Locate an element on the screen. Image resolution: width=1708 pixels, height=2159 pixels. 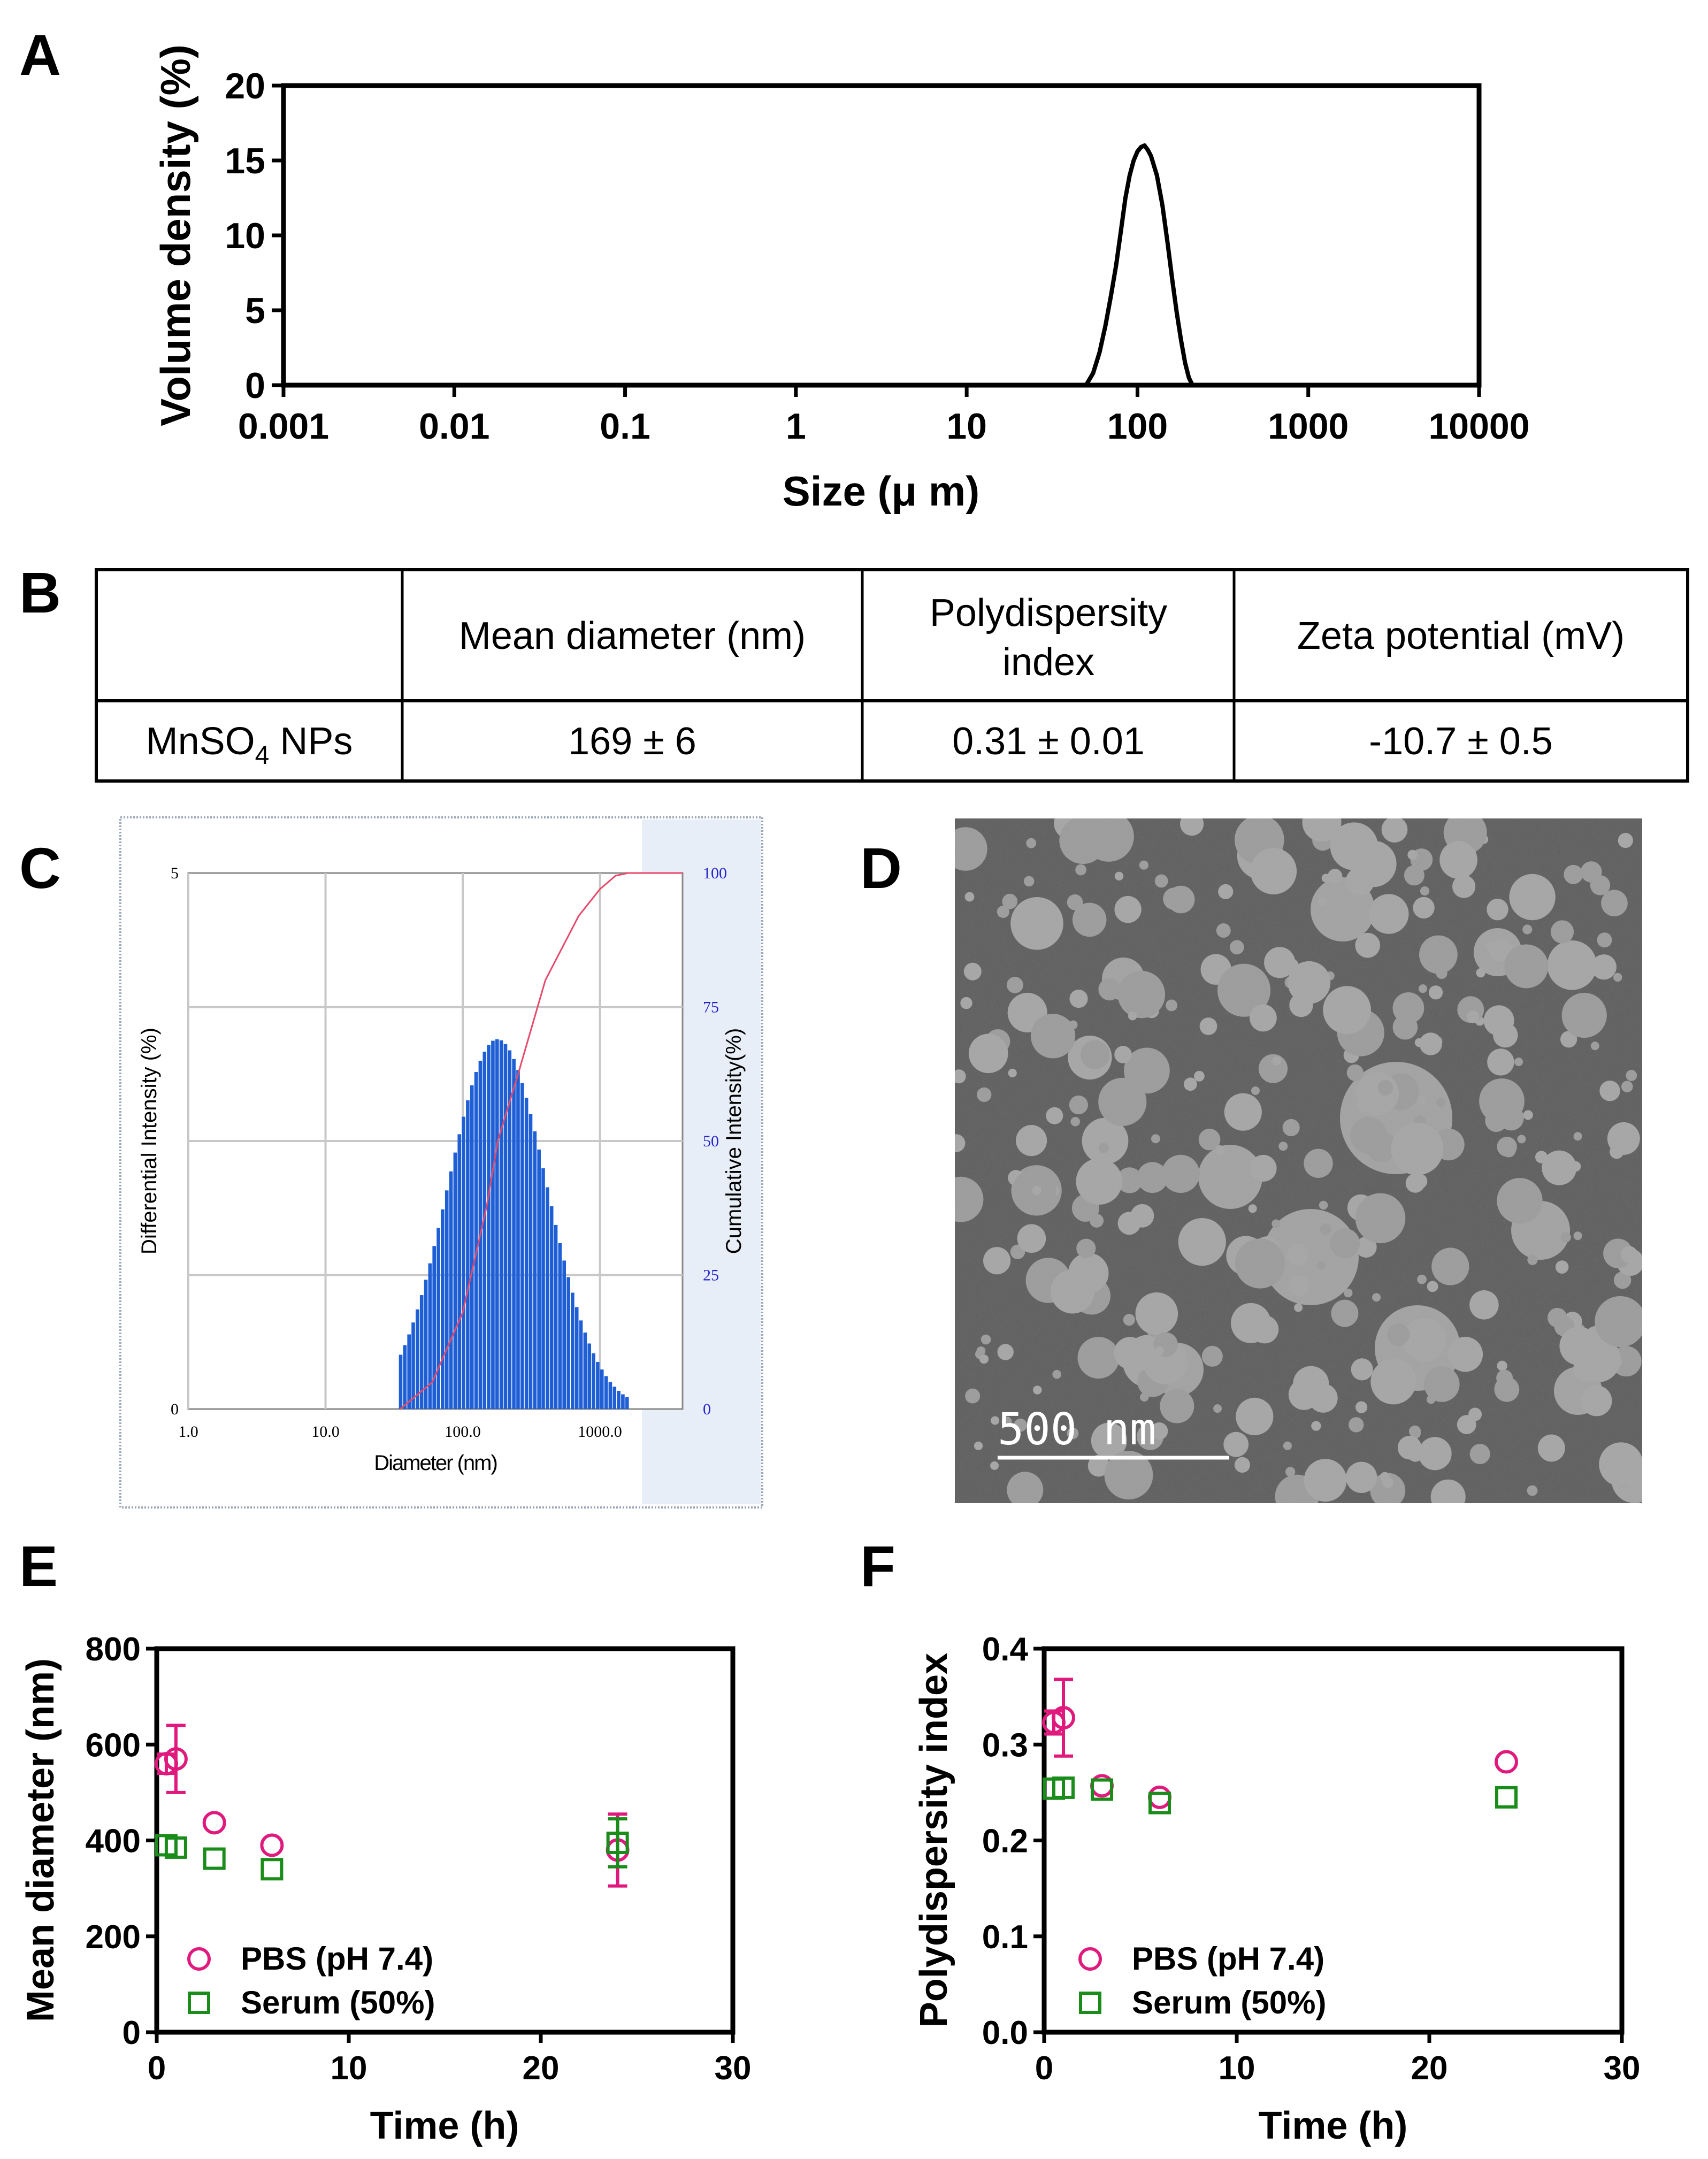
tem-scale-label: 500 nm is located at coordinates (1077, 1430).